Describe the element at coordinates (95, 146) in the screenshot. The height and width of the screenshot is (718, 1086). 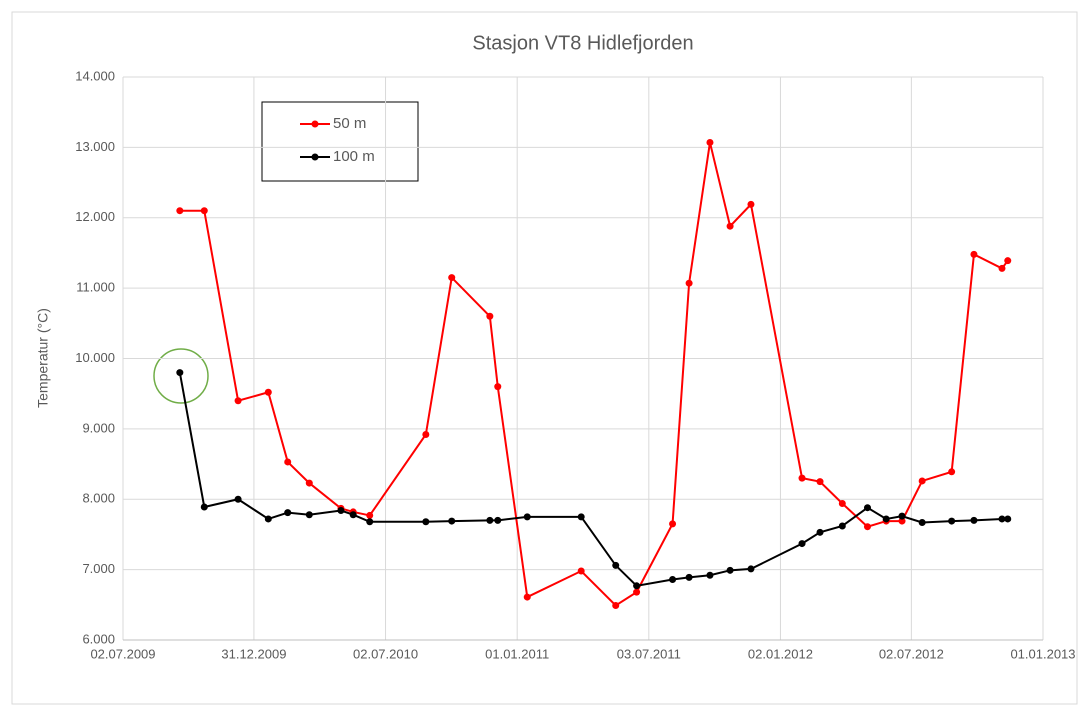
I see `y-tick-label: 13.000` at that location.